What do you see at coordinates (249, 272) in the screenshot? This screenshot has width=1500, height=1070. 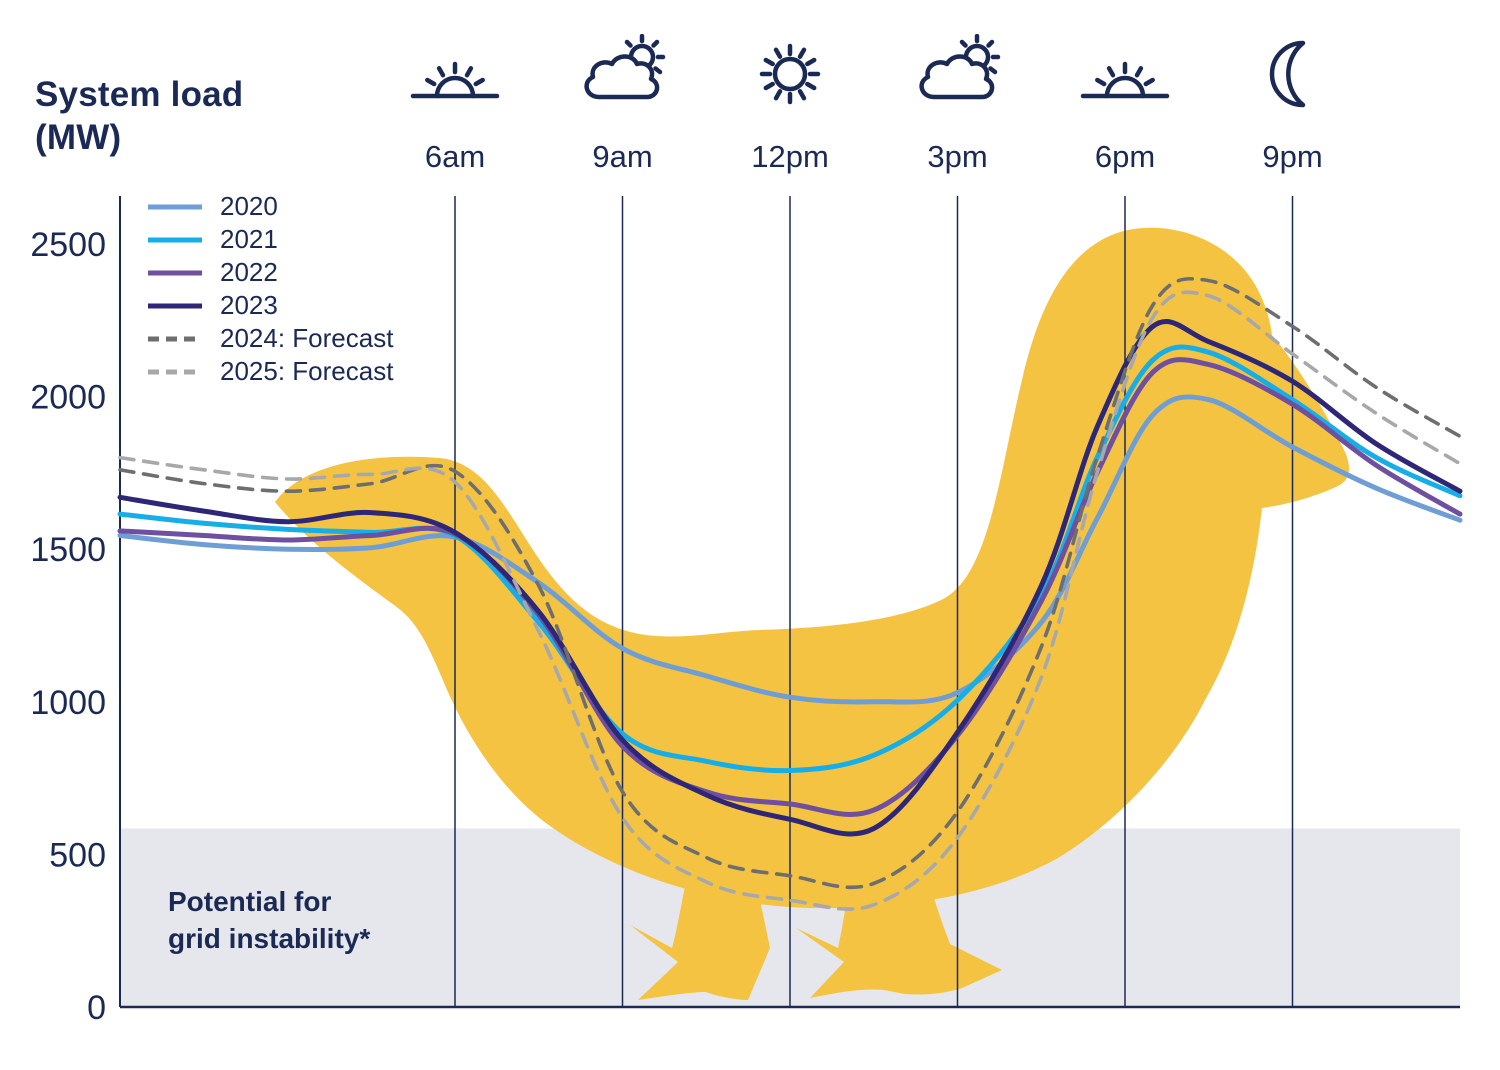 I see `legend-label: 2022` at bounding box center [249, 272].